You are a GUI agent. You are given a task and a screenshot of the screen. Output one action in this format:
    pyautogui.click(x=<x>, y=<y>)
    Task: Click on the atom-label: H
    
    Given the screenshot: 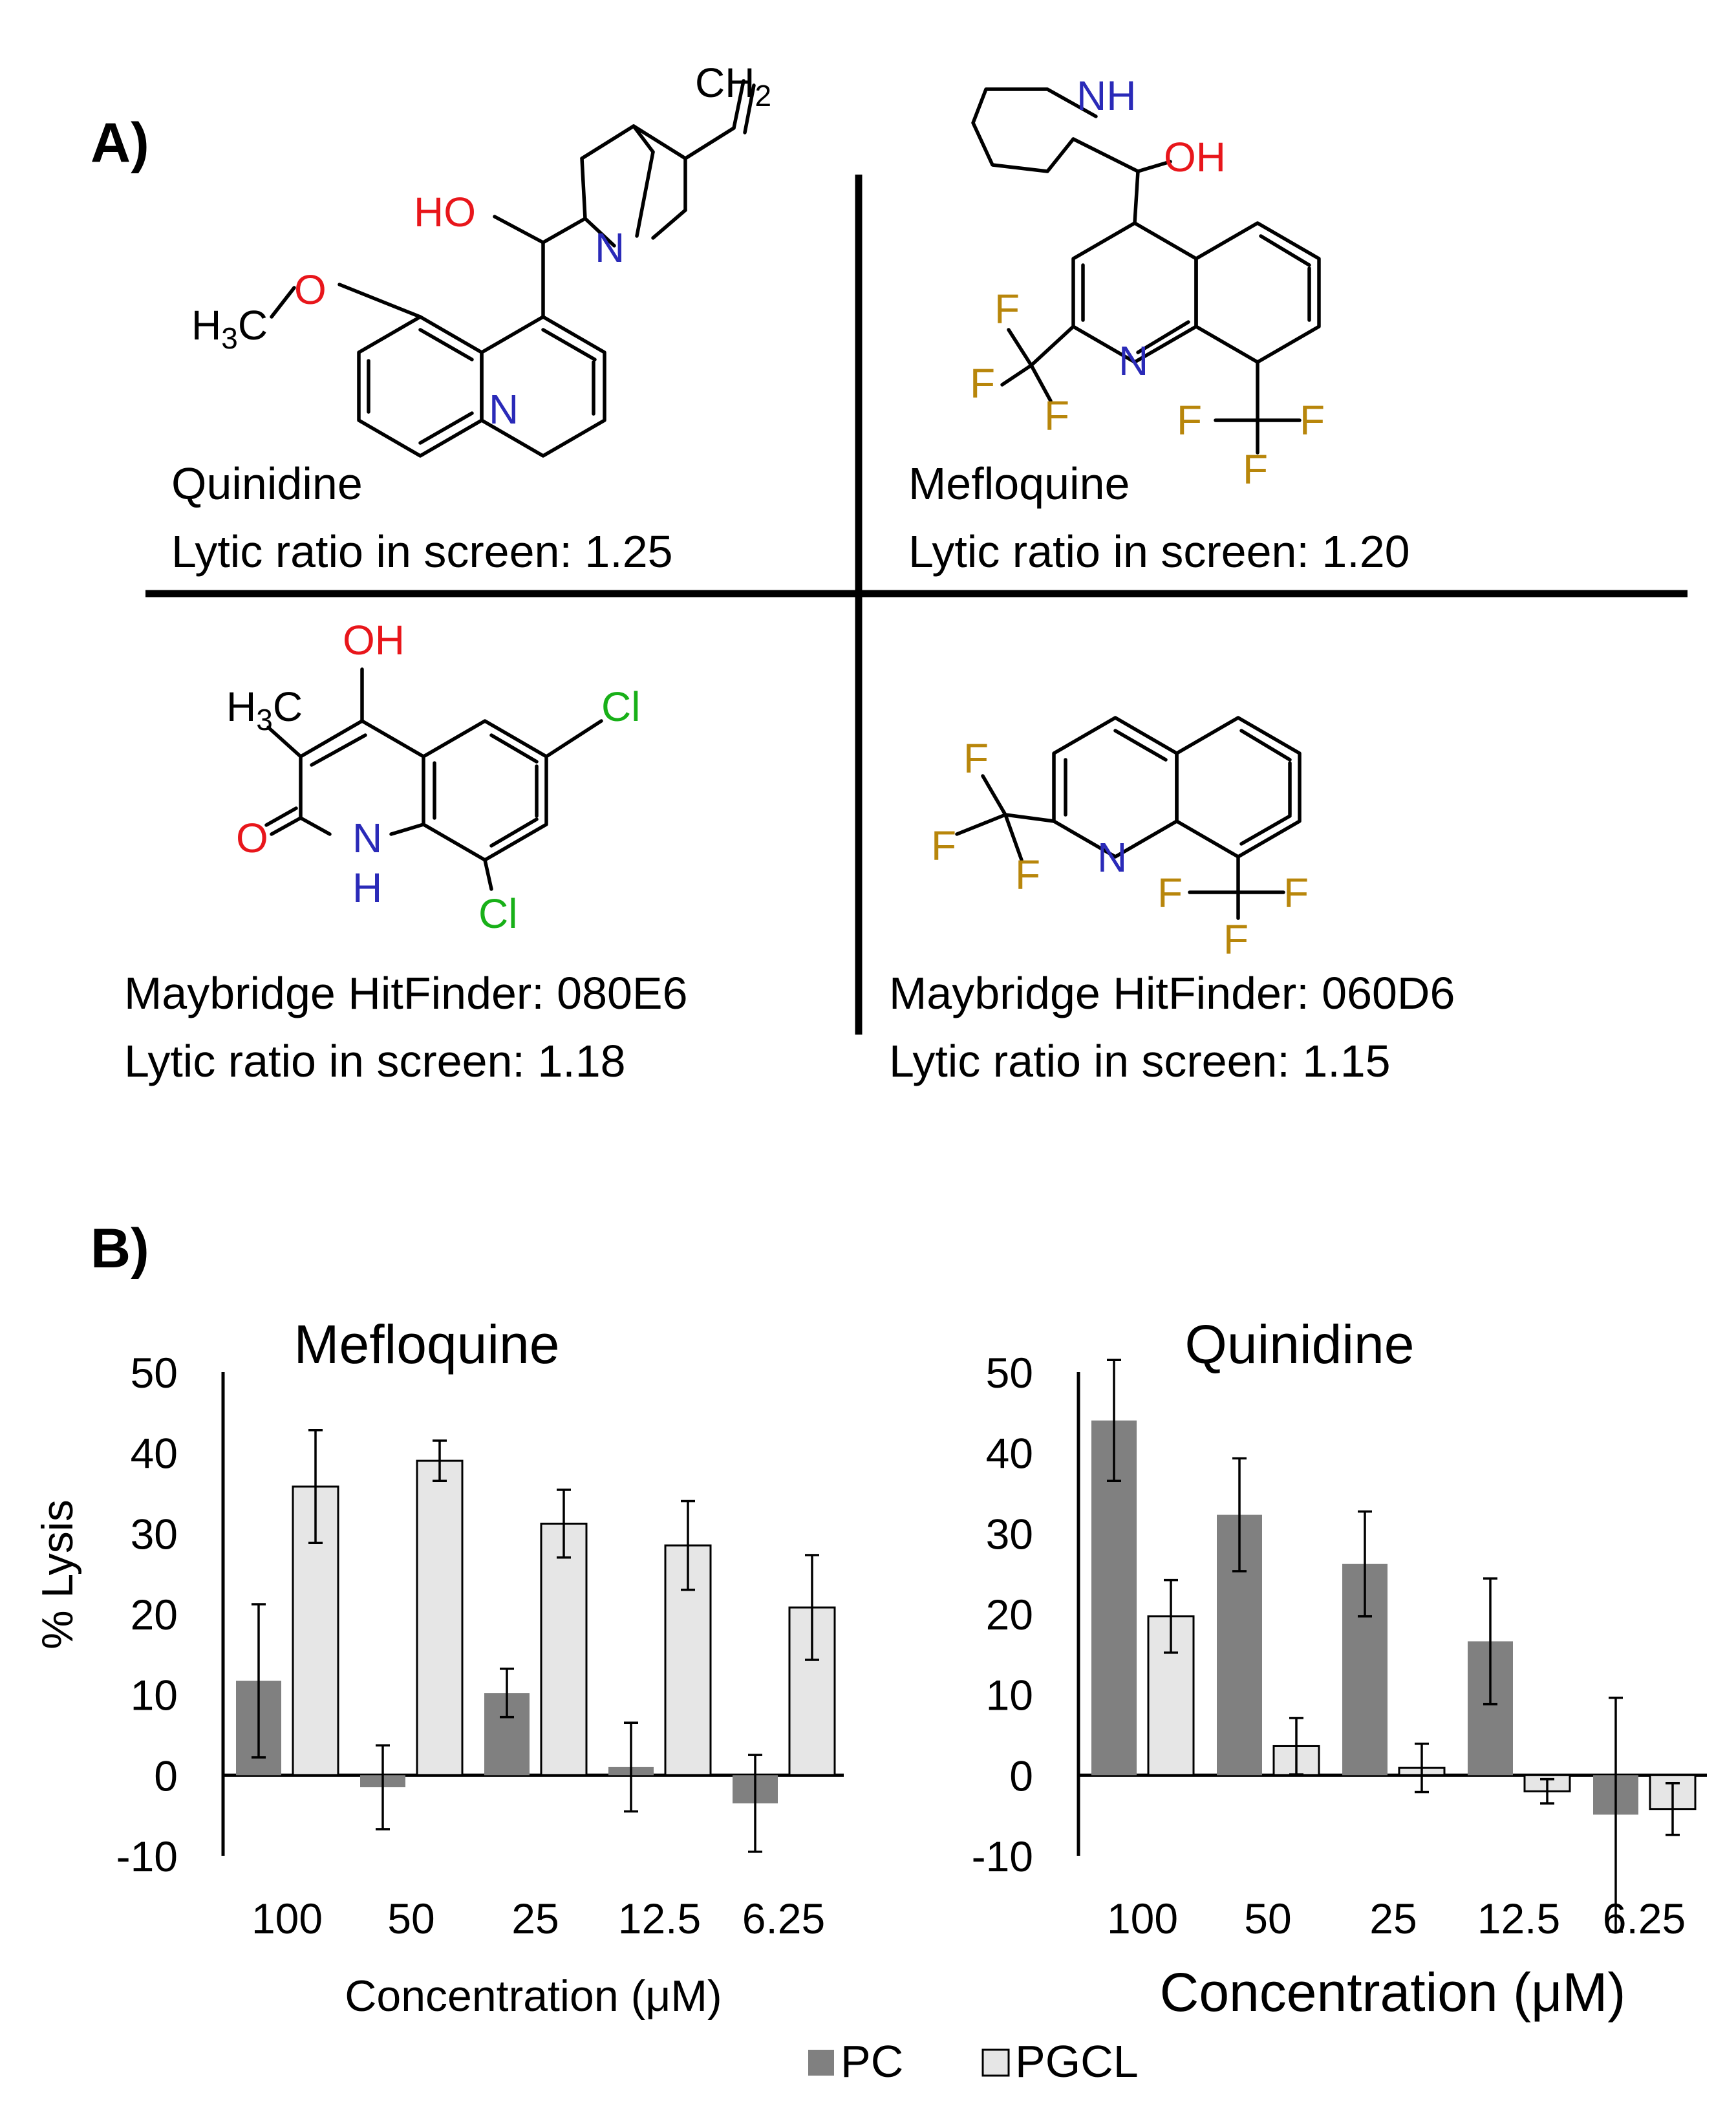 What is the action you would take?
    pyautogui.click(x=367, y=888)
    